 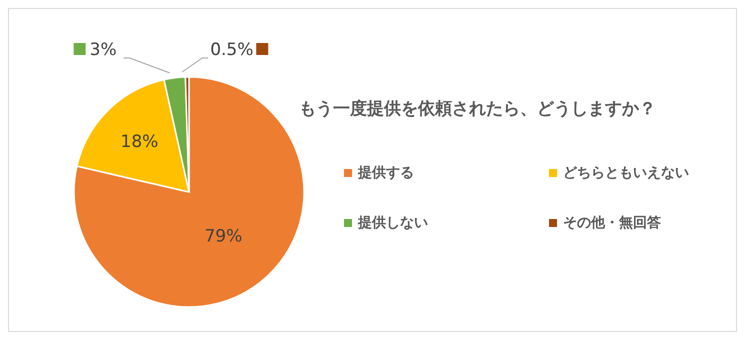 I want to click on legend-label: どちらともいえない, so click(x=626, y=173).